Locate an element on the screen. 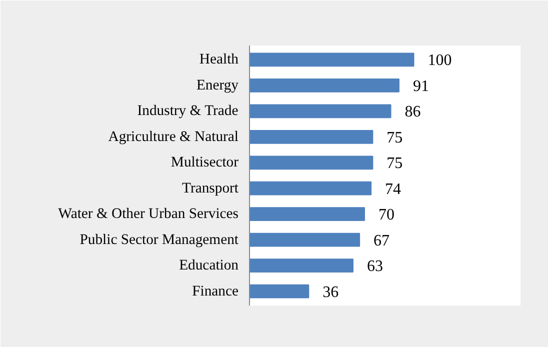  data-label: 70 is located at coordinates (386, 215).